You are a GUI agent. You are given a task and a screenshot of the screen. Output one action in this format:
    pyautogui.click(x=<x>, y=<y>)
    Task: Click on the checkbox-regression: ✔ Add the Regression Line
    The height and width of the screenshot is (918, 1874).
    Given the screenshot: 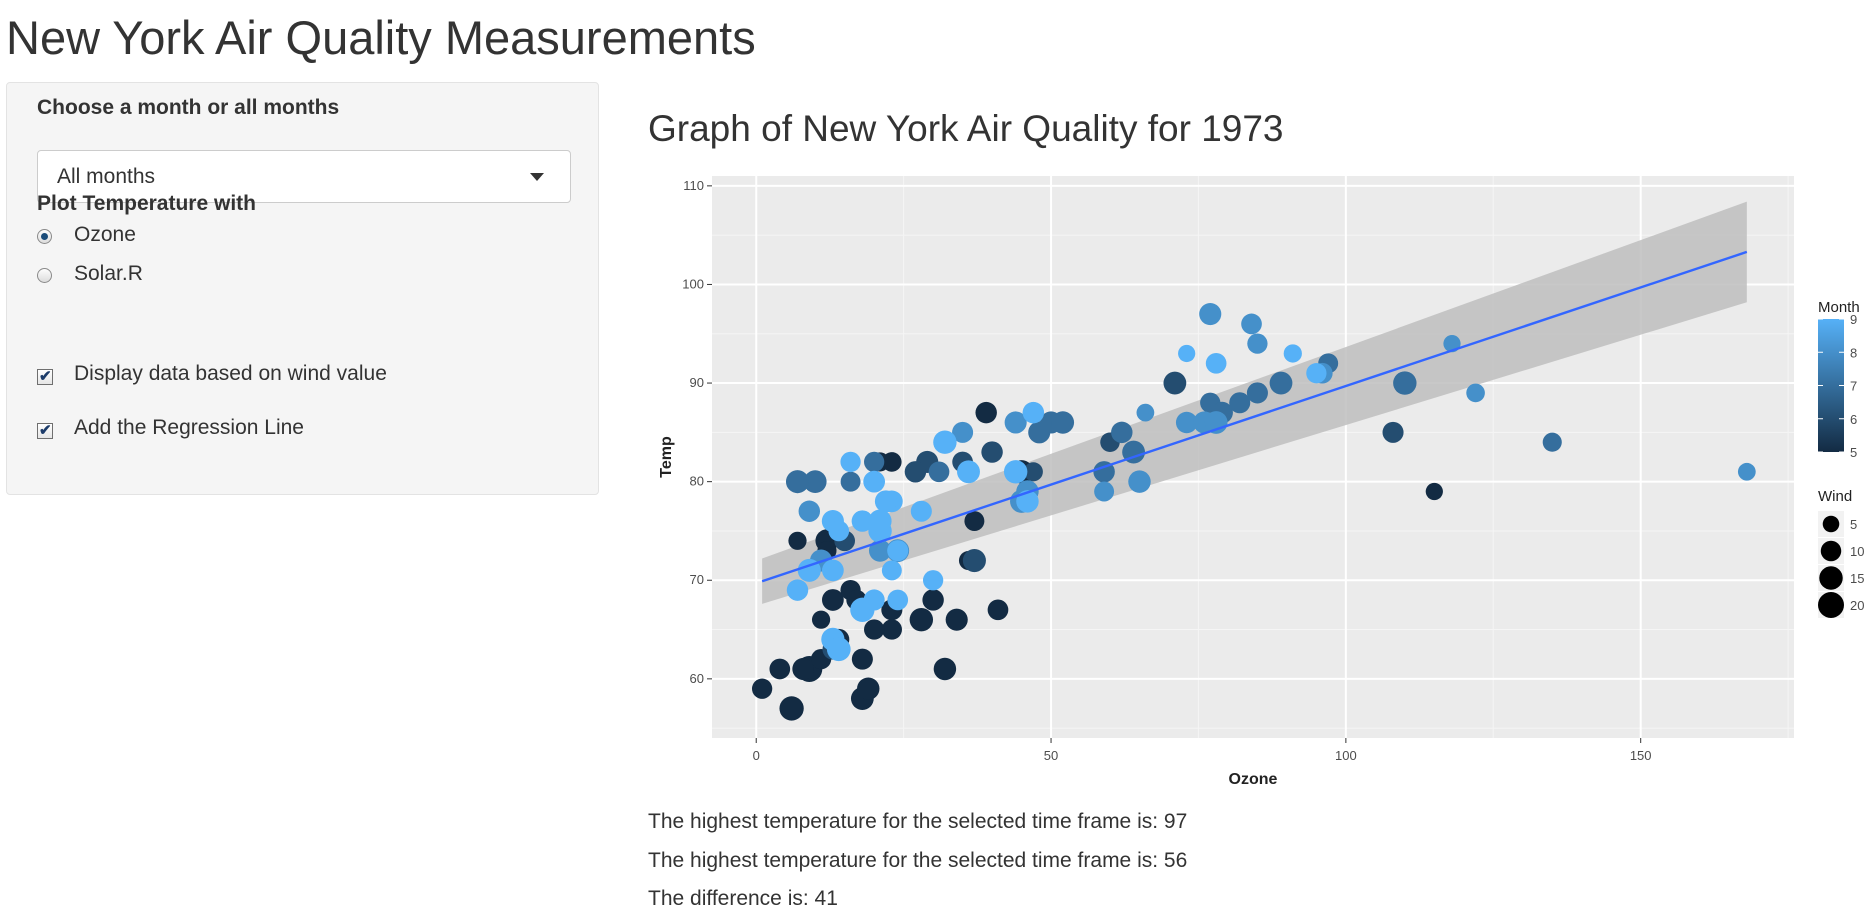 What is the action you would take?
    pyautogui.click(x=197, y=430)
    